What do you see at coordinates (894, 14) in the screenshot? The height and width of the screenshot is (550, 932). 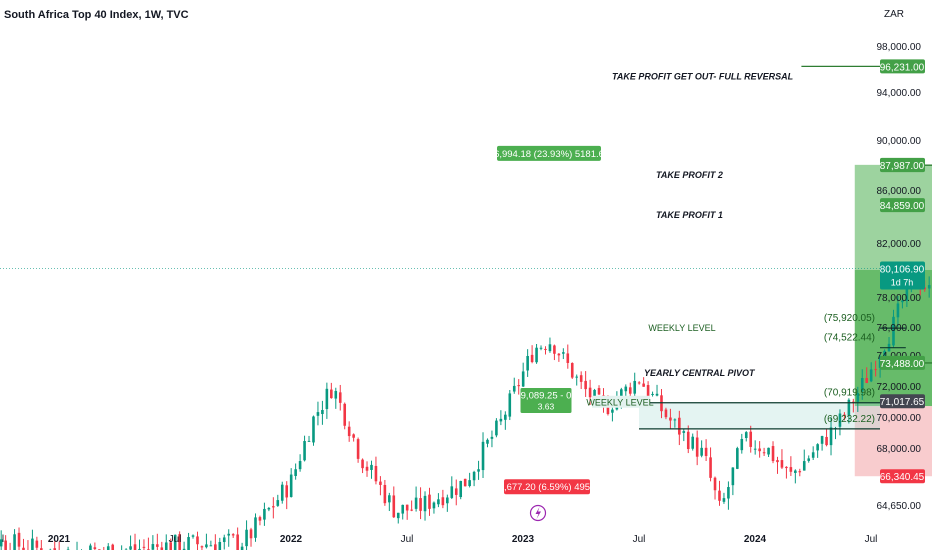 I see `currency-label: ZAR` at bounding box center [894, 14].